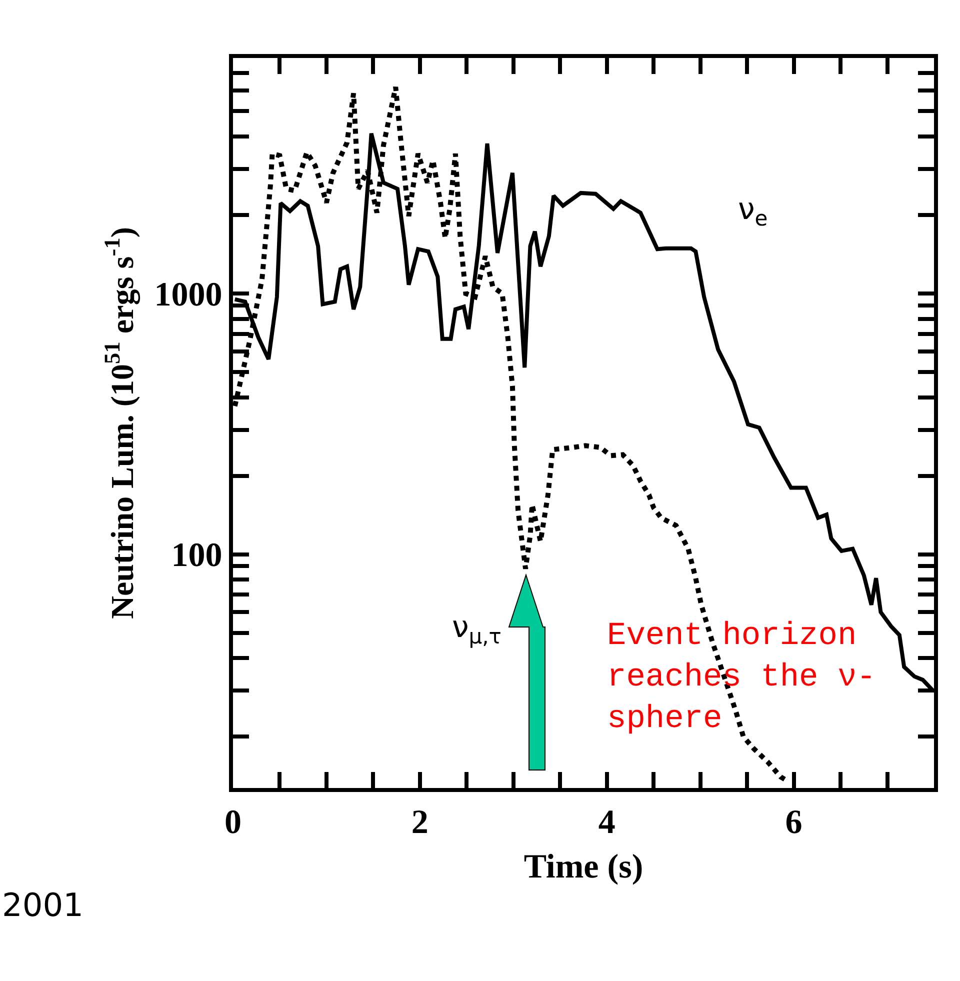 This screenshot has height=981, width=960. I want to click on x-tick-label: 6, so click(793, 822).